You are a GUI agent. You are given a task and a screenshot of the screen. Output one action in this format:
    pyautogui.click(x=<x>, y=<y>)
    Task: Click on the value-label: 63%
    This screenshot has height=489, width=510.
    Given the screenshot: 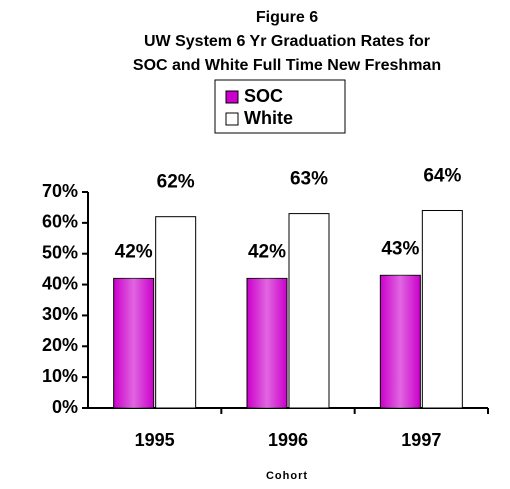 What is the action you would take?
    pyautogui.click(x=309, y=179)
    